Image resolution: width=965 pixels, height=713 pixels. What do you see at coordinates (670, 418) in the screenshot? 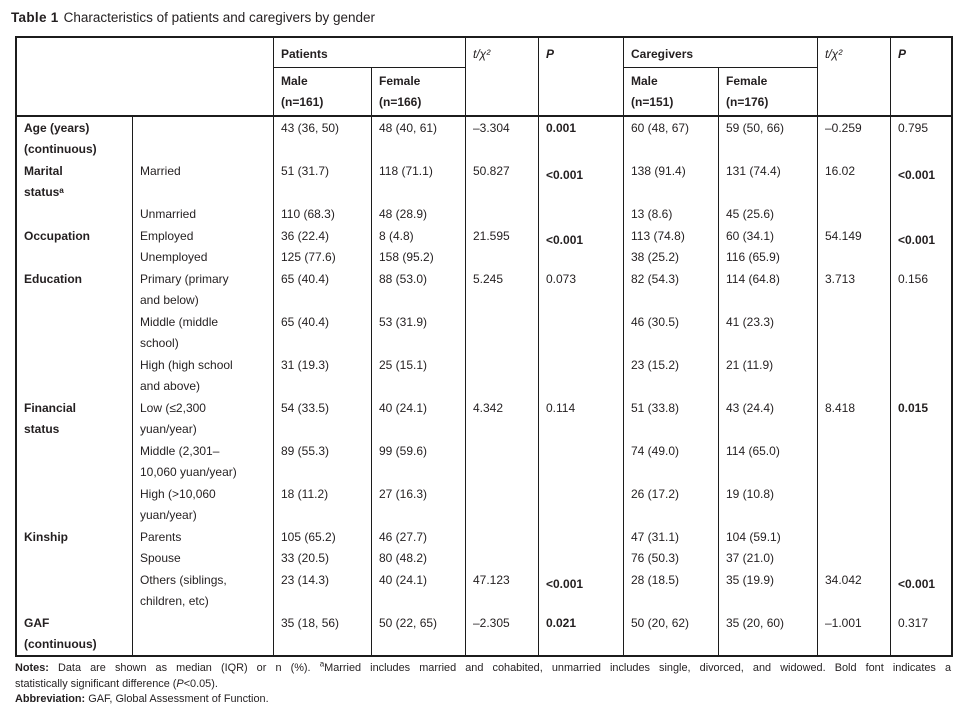
I see `cell-cm: 51 (33.8)` at bounding box center [670, 418].